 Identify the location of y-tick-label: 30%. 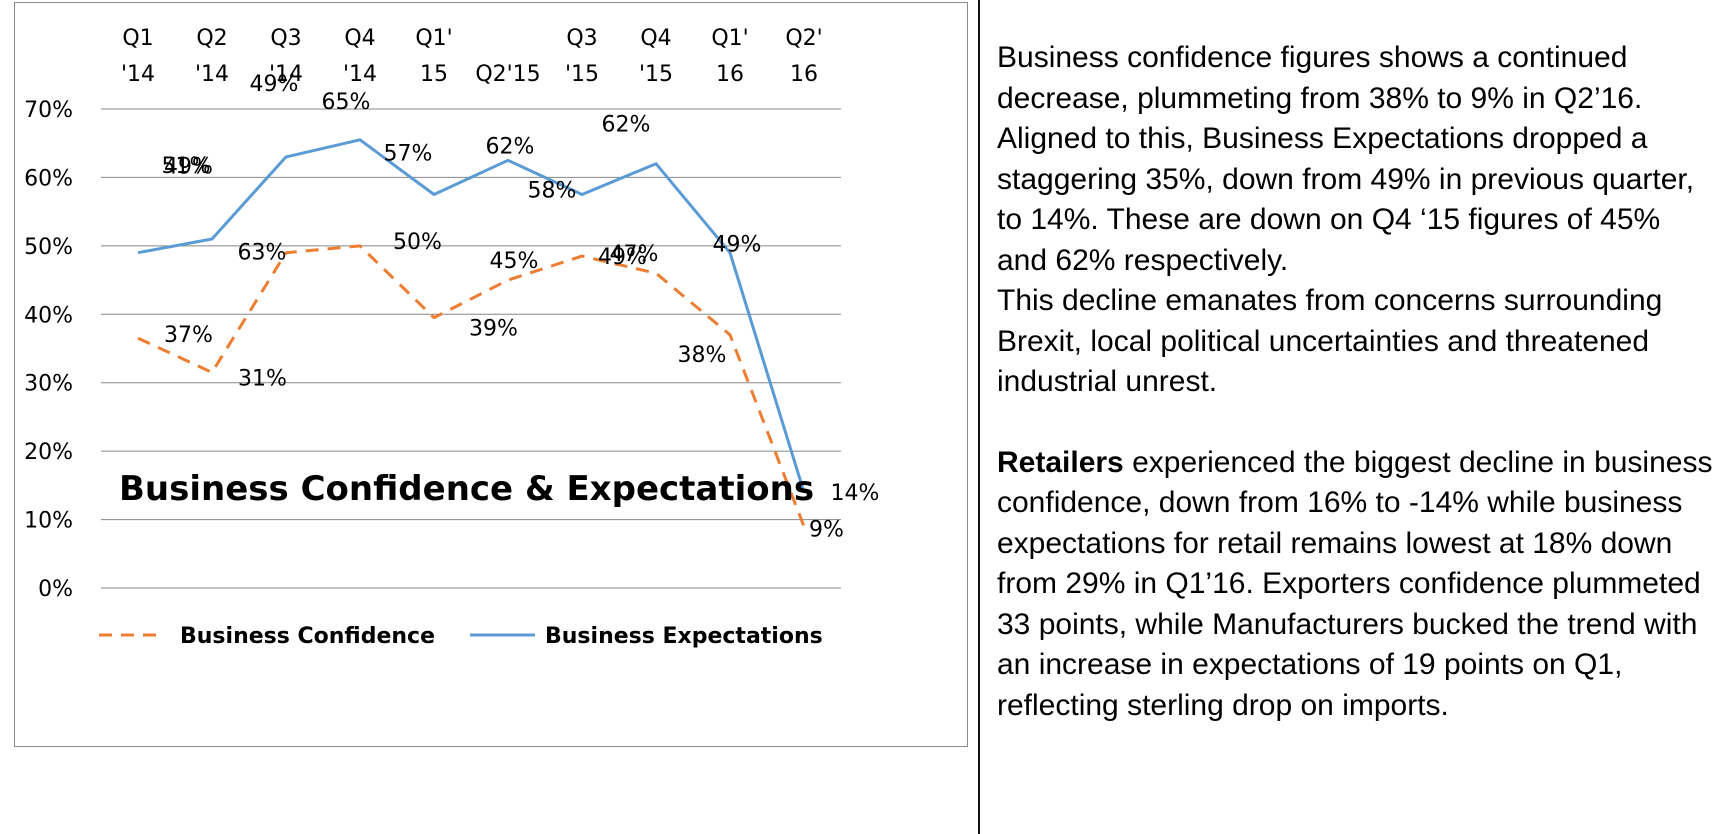
(48, 384).